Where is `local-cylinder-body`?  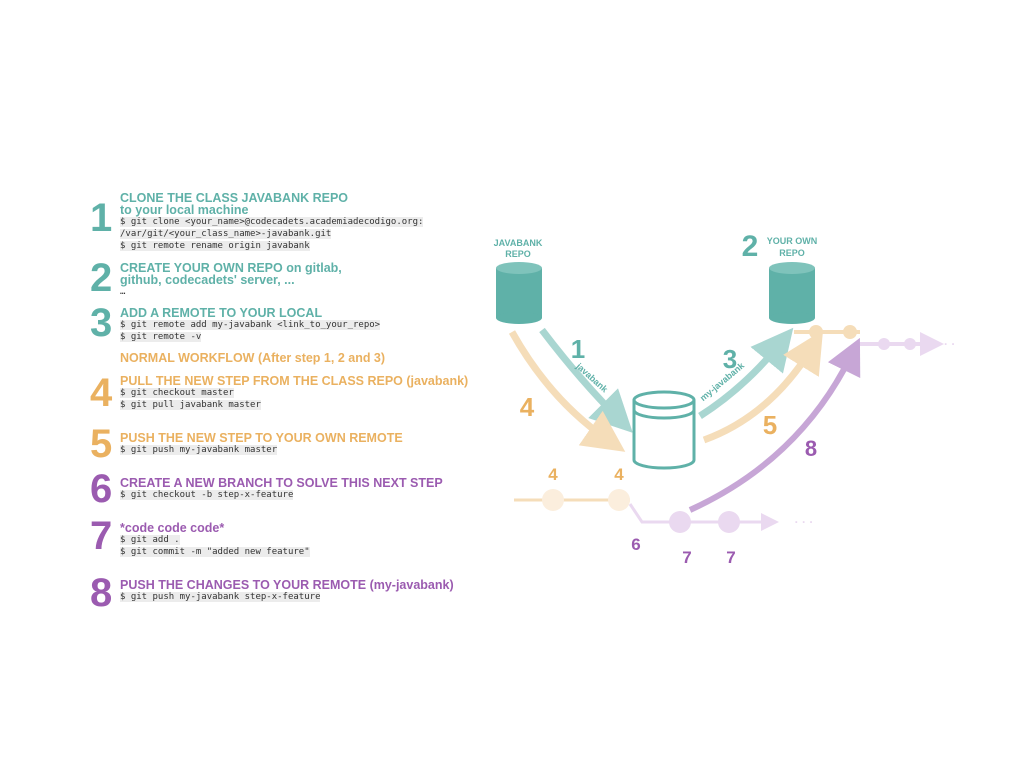 local-cylinder-body is located at coordinates (664, 435).